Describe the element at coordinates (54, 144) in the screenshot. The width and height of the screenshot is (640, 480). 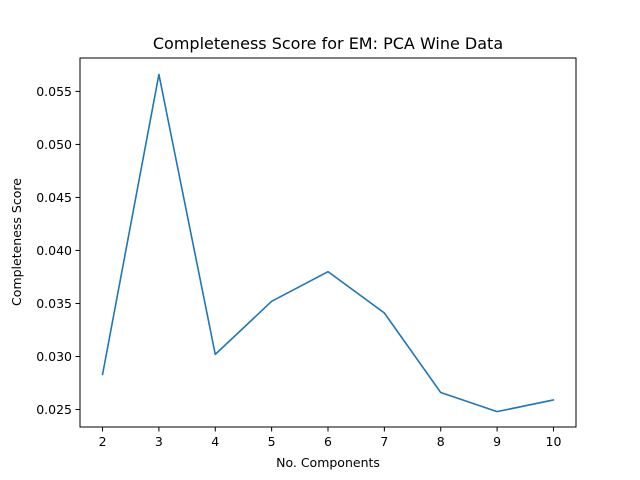
I see `y-tick-label: 0.050` at that location.